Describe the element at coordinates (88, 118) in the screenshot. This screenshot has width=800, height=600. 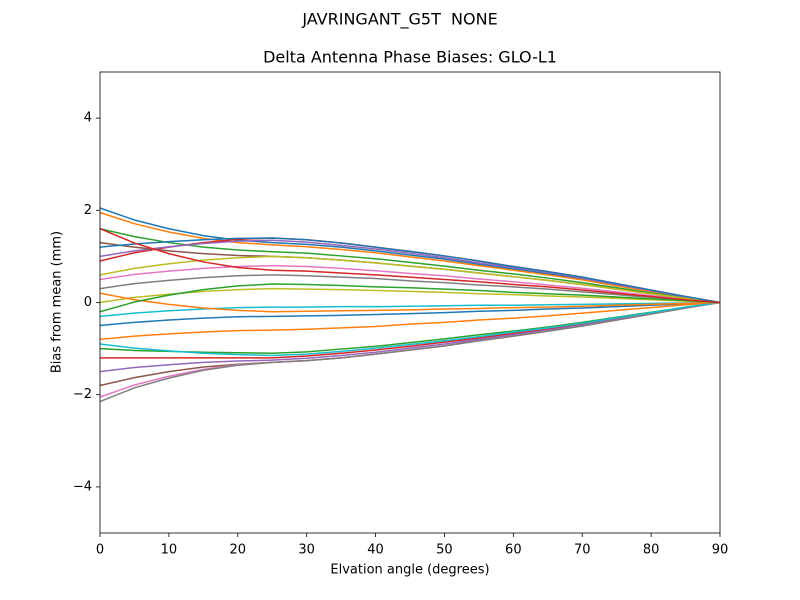
I see `y-tick-label: 4` at that location.